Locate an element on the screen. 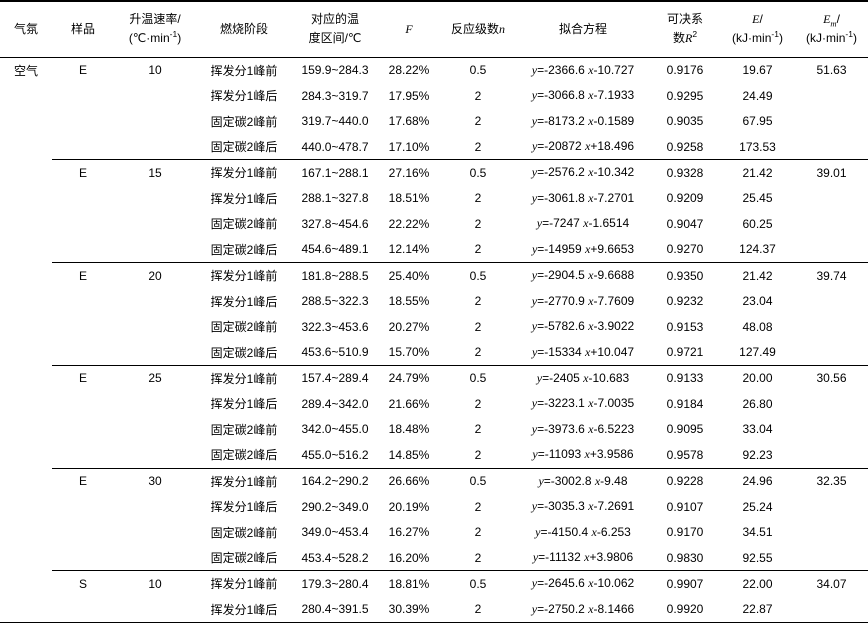 The width and height of the screenshot is (868, 627). sample-cell: E is located at coordinates (82, 70).